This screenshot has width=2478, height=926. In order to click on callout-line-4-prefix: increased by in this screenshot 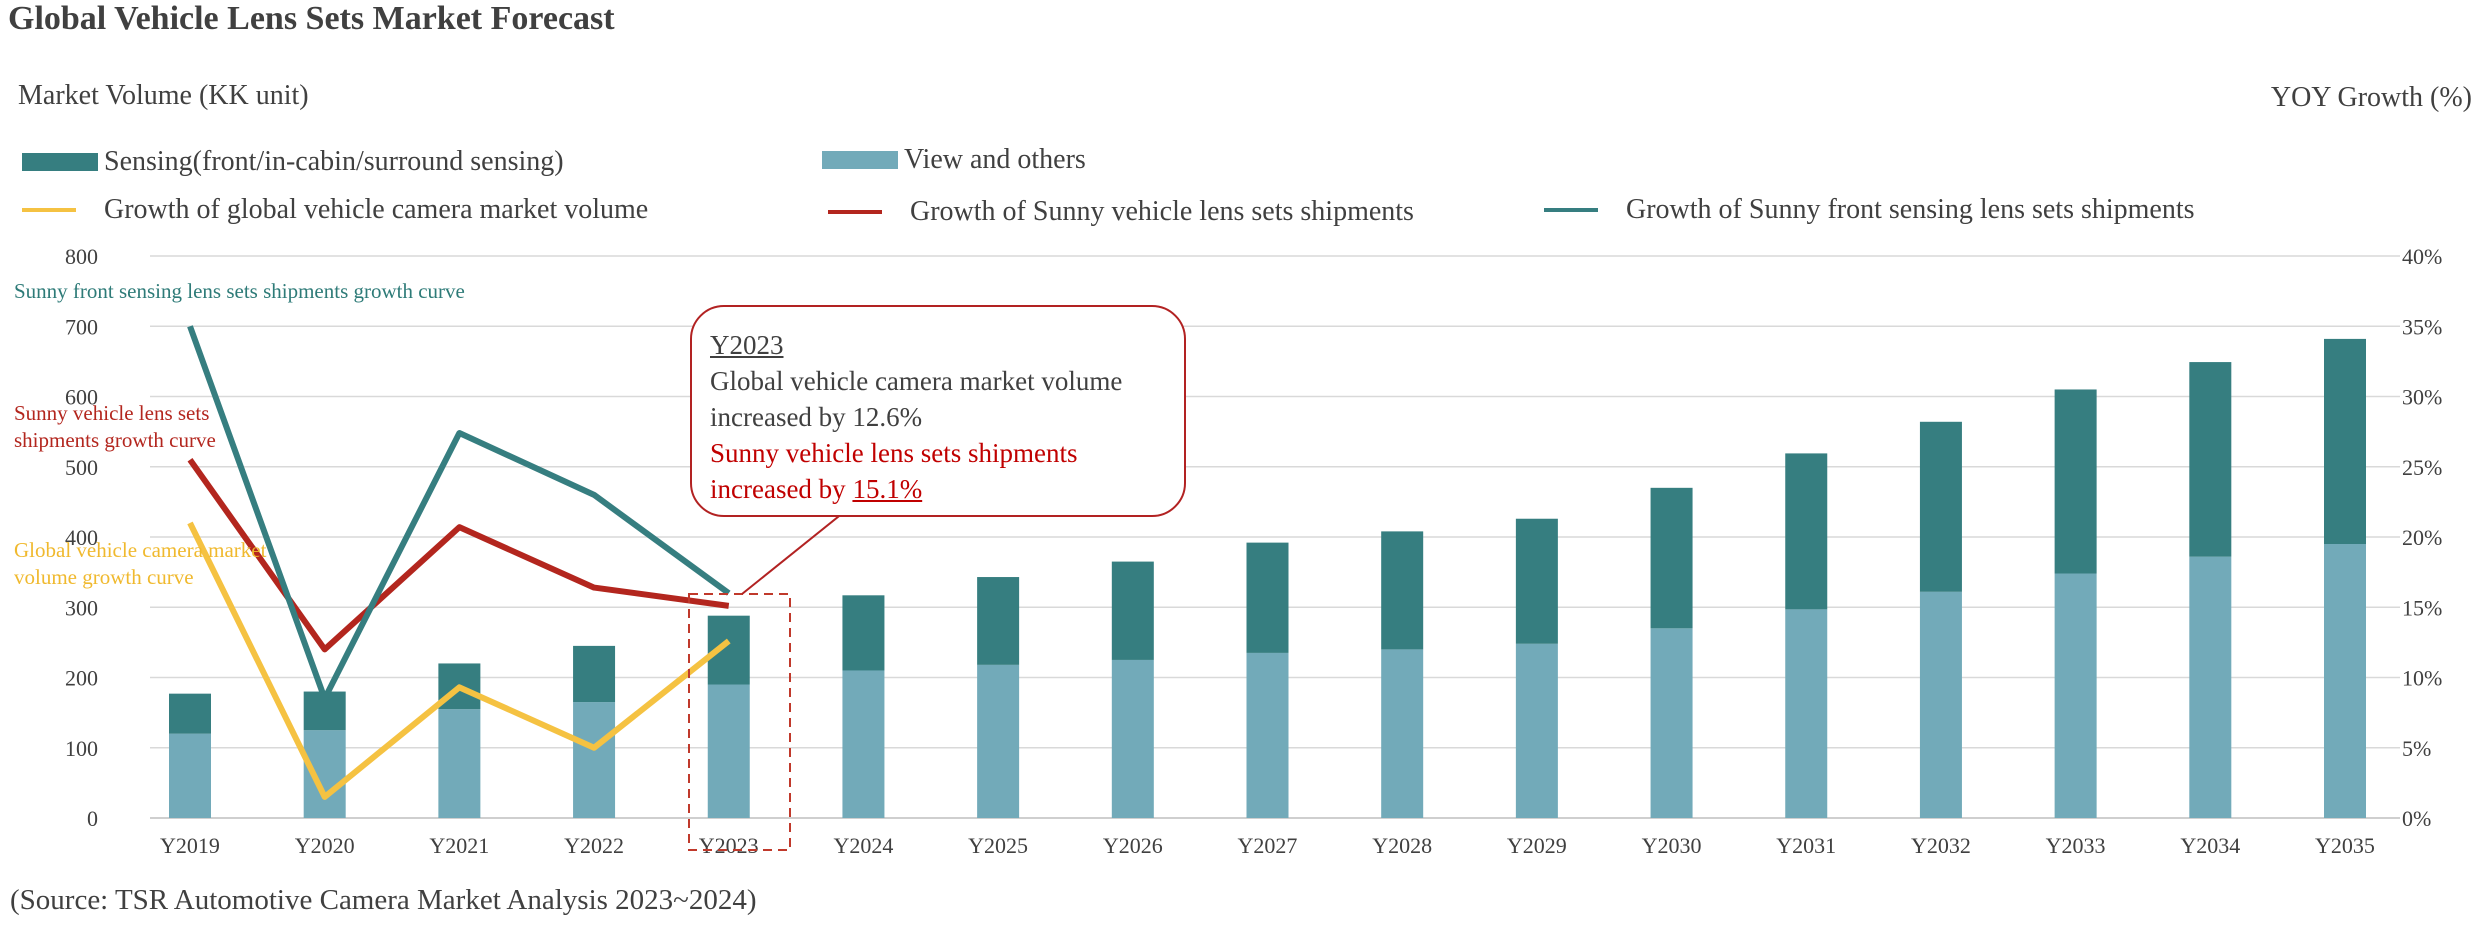, I will do `click(781, 489)`.